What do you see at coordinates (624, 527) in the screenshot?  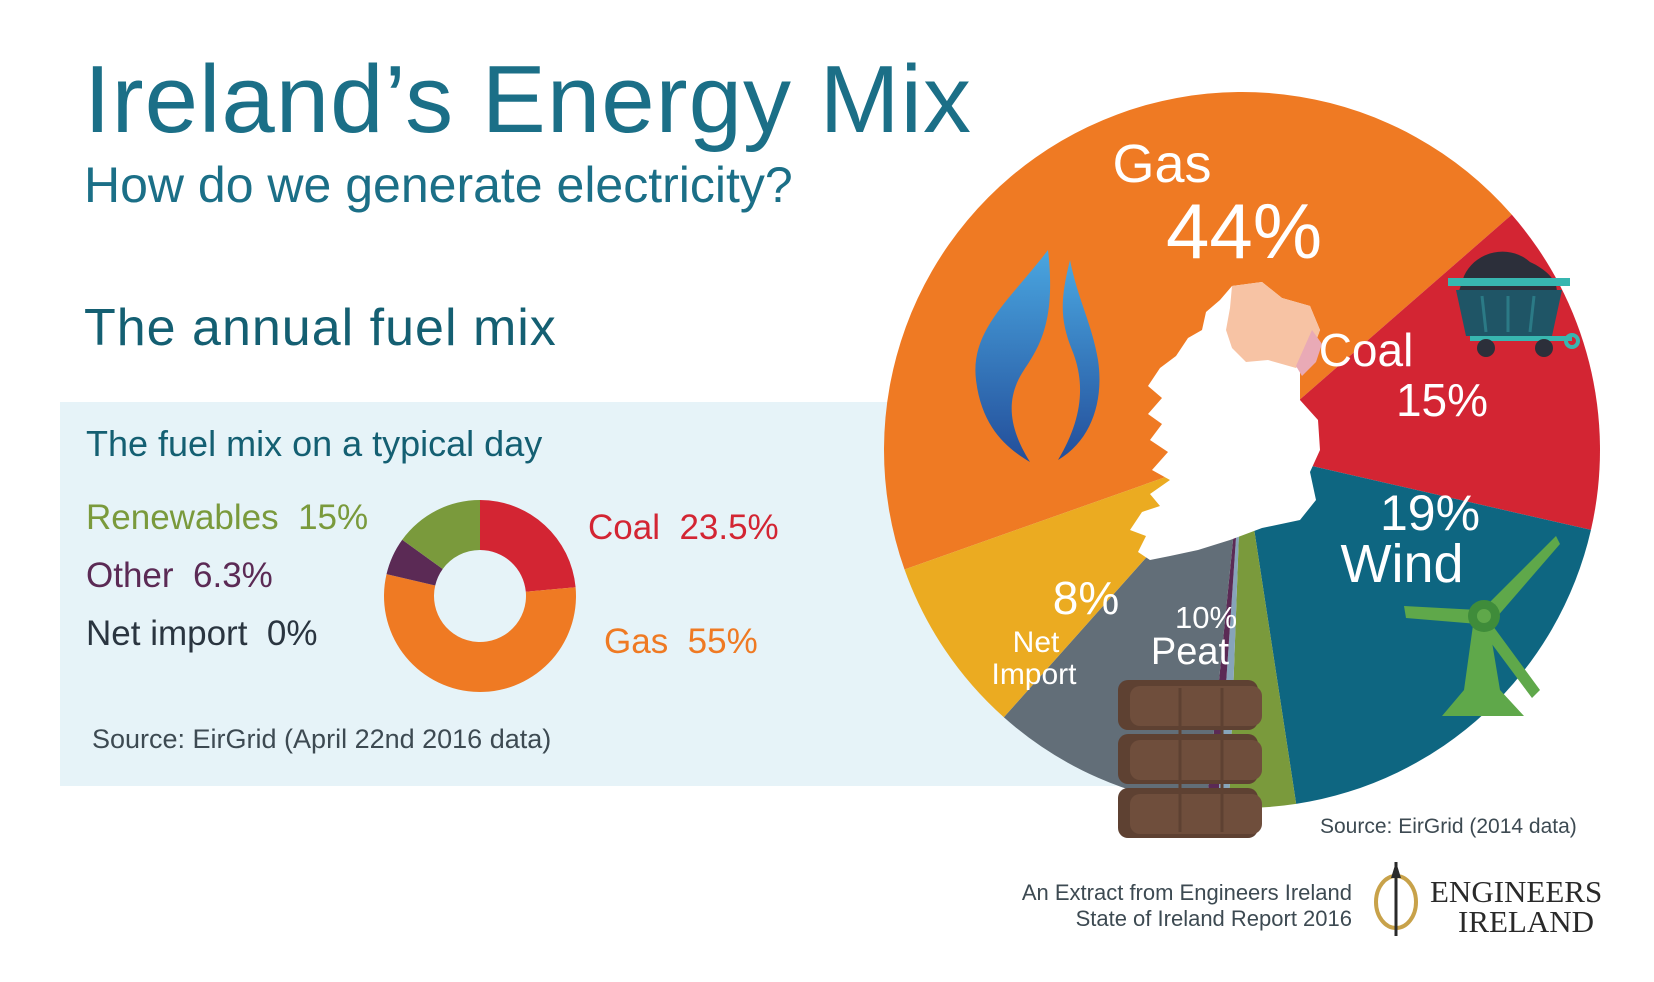 I see `legend-coal-label: Coal` at bounding box center [624, 527].